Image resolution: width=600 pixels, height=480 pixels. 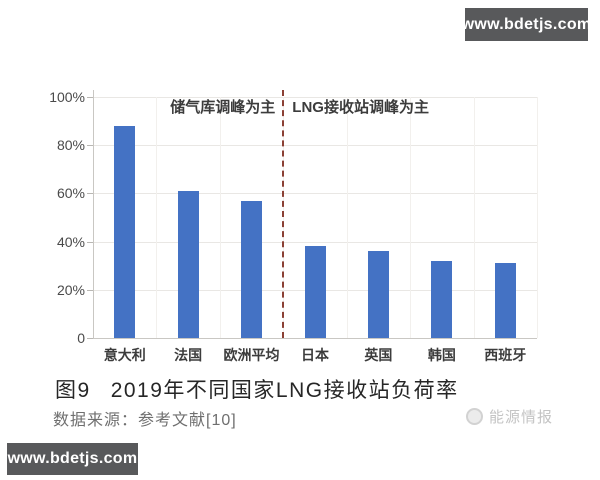 I want to click on bar-西班牙, so click(x=505, y=300).